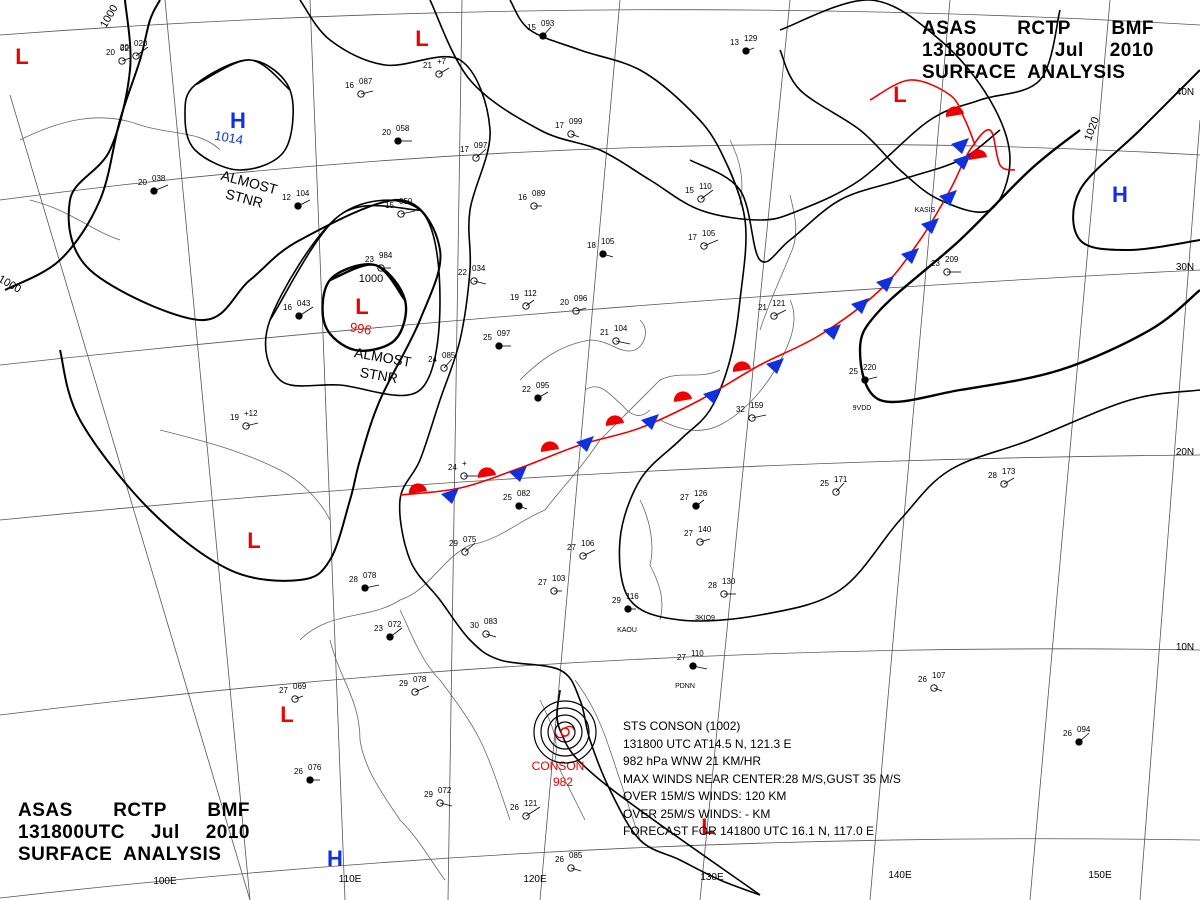  What do you see at coordinates (539, 193) in the screenshot?
I see `station-pressure: 089` at bounding box center [539, 193].